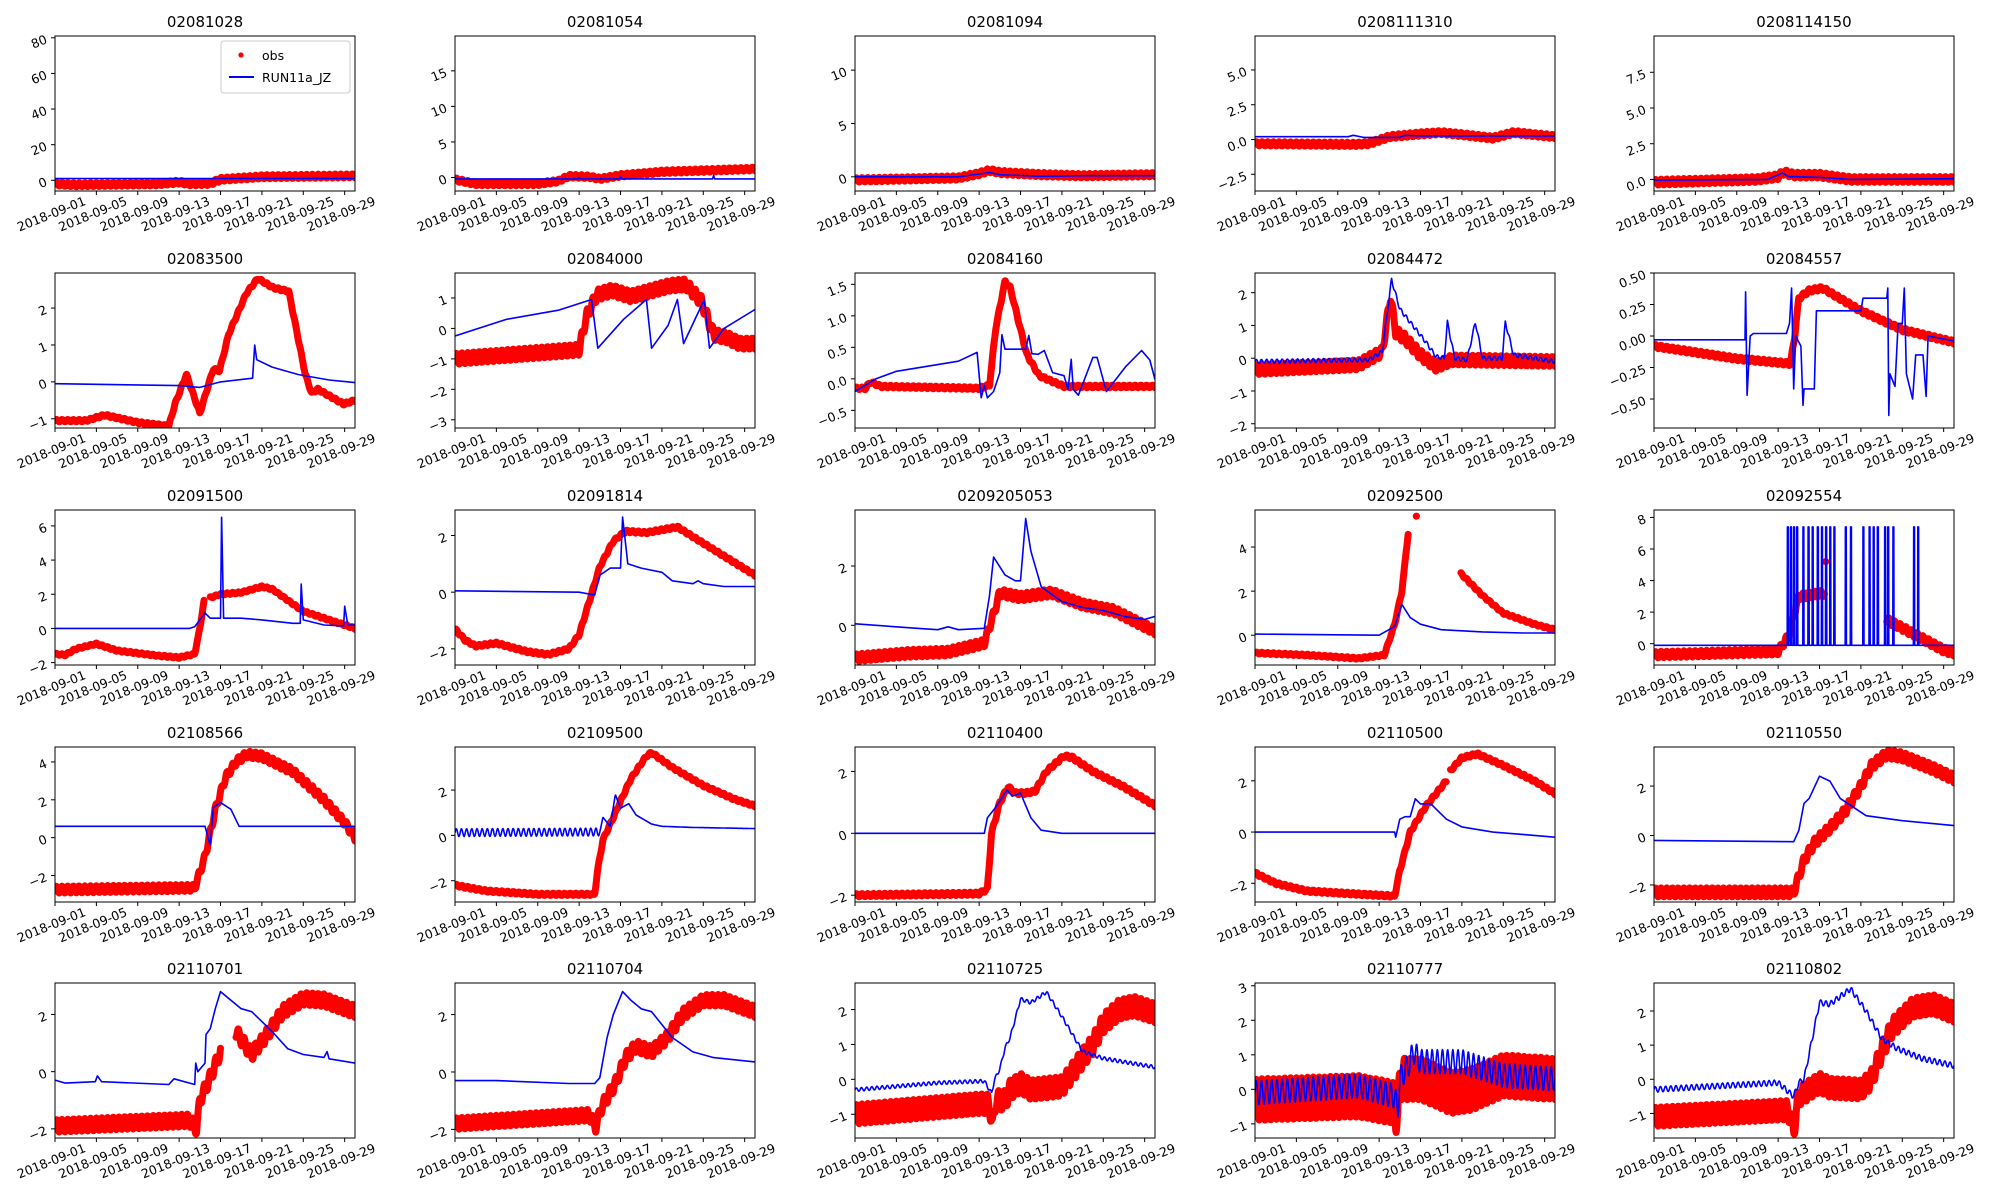  What do you see at coordinates (832, 416) in the screenshot?
I see `y-tick-label: −0.5` at bounding box center [832, 416].